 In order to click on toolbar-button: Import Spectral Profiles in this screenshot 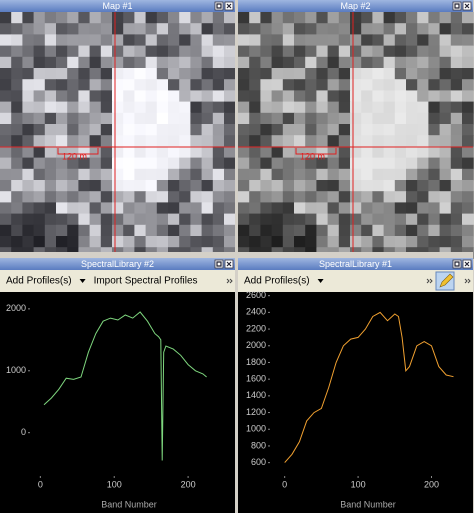, I will do `click(146, 281)`.